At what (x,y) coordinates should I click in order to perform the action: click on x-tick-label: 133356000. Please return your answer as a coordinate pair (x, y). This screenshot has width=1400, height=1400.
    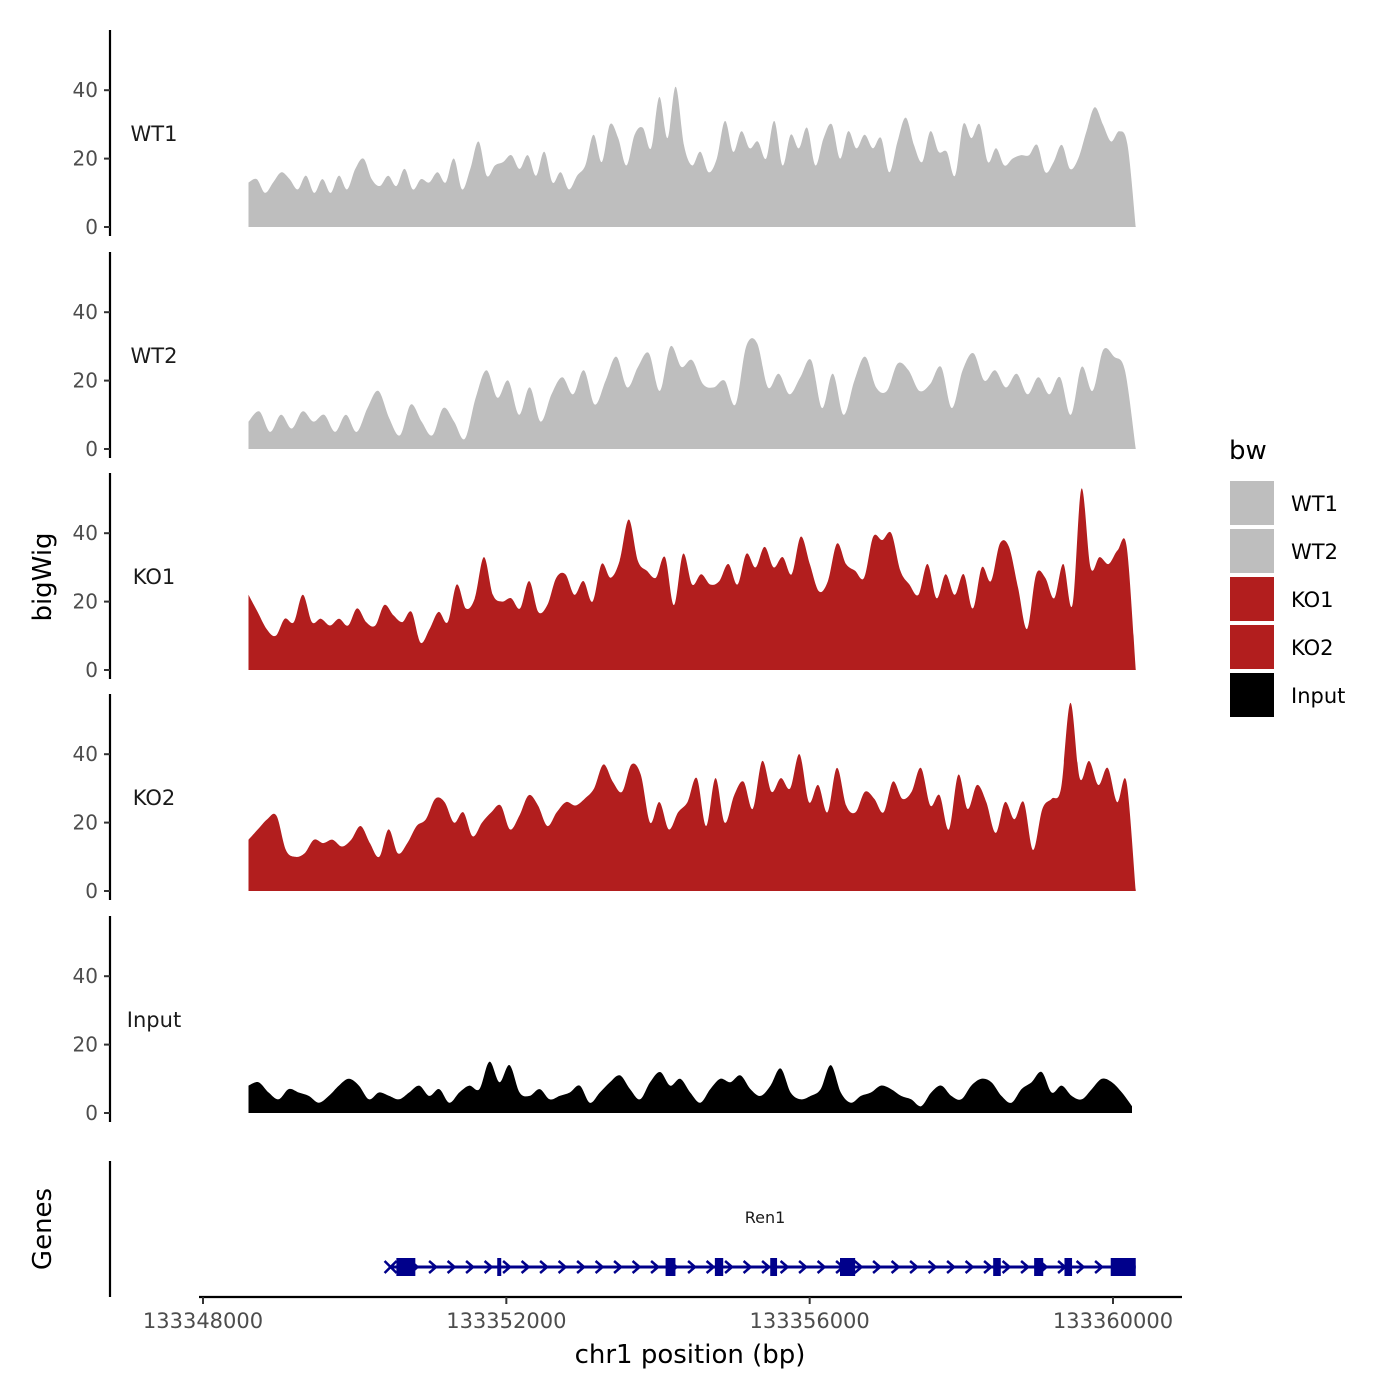
    Looking at the image, I should click on (810, 1321).